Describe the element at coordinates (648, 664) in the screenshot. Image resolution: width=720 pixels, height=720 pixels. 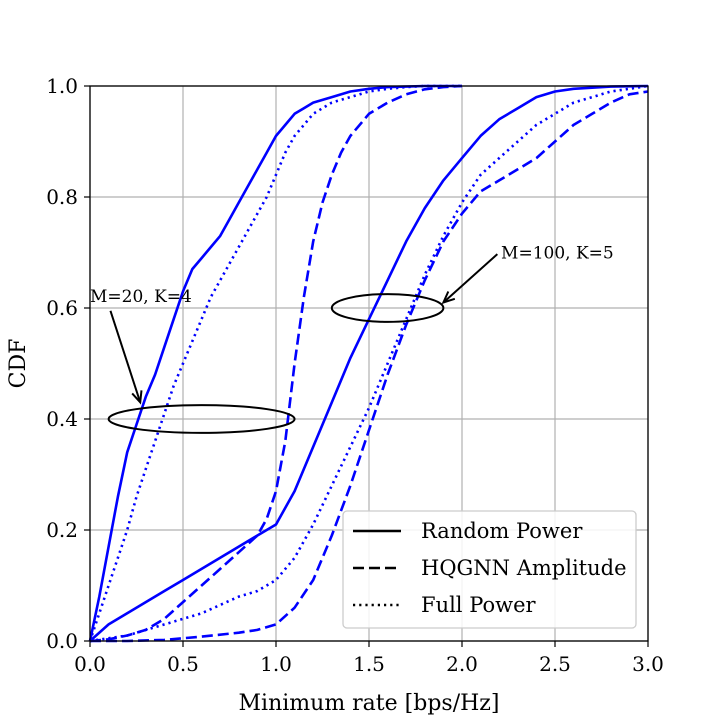
I see `x-tick-label: 3.0` at that location.